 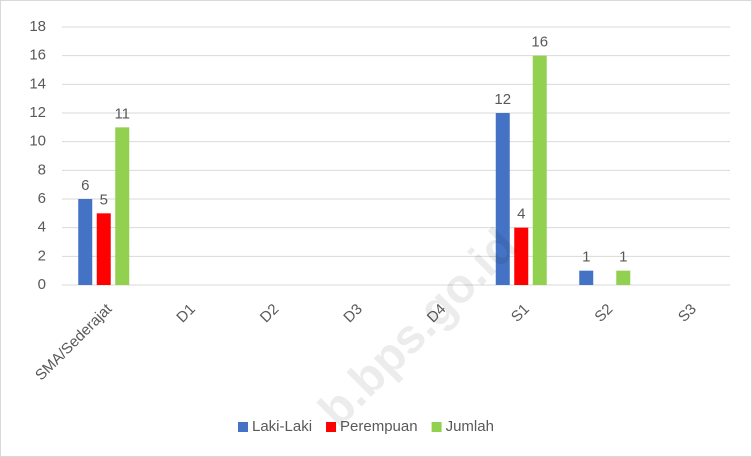 What do you see at coordinates (42, 169) in the screenshot?
I see `y-tick-label: 8` at bounding box center [42, 169].